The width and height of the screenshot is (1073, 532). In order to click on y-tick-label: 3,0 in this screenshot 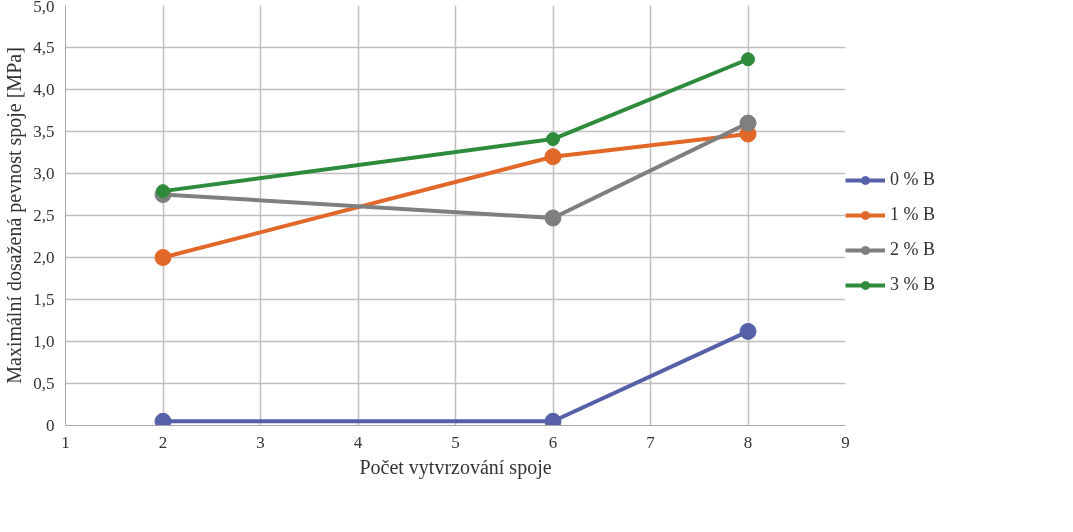, I will do `click(44, 173)`.